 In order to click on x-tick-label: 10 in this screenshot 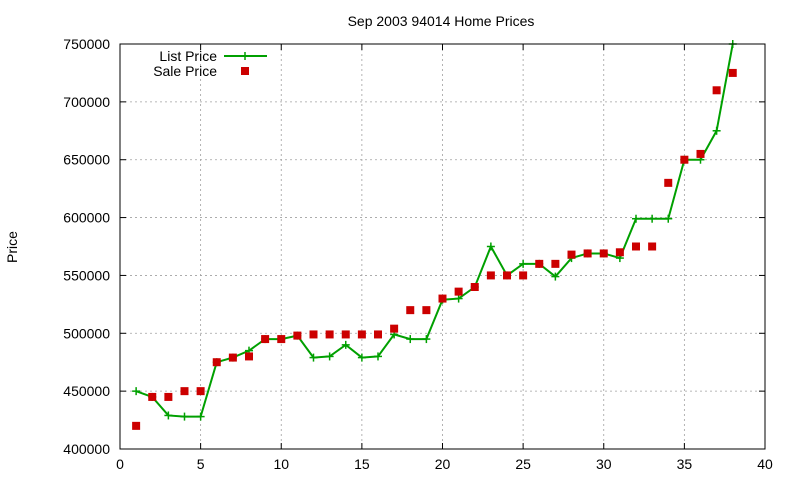, I will do `click(281, 464)`.